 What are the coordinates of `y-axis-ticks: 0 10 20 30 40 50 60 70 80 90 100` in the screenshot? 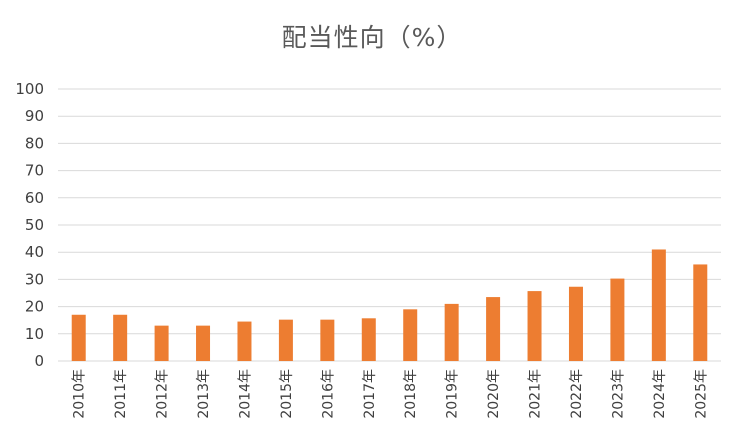 It's located at (29, 225).